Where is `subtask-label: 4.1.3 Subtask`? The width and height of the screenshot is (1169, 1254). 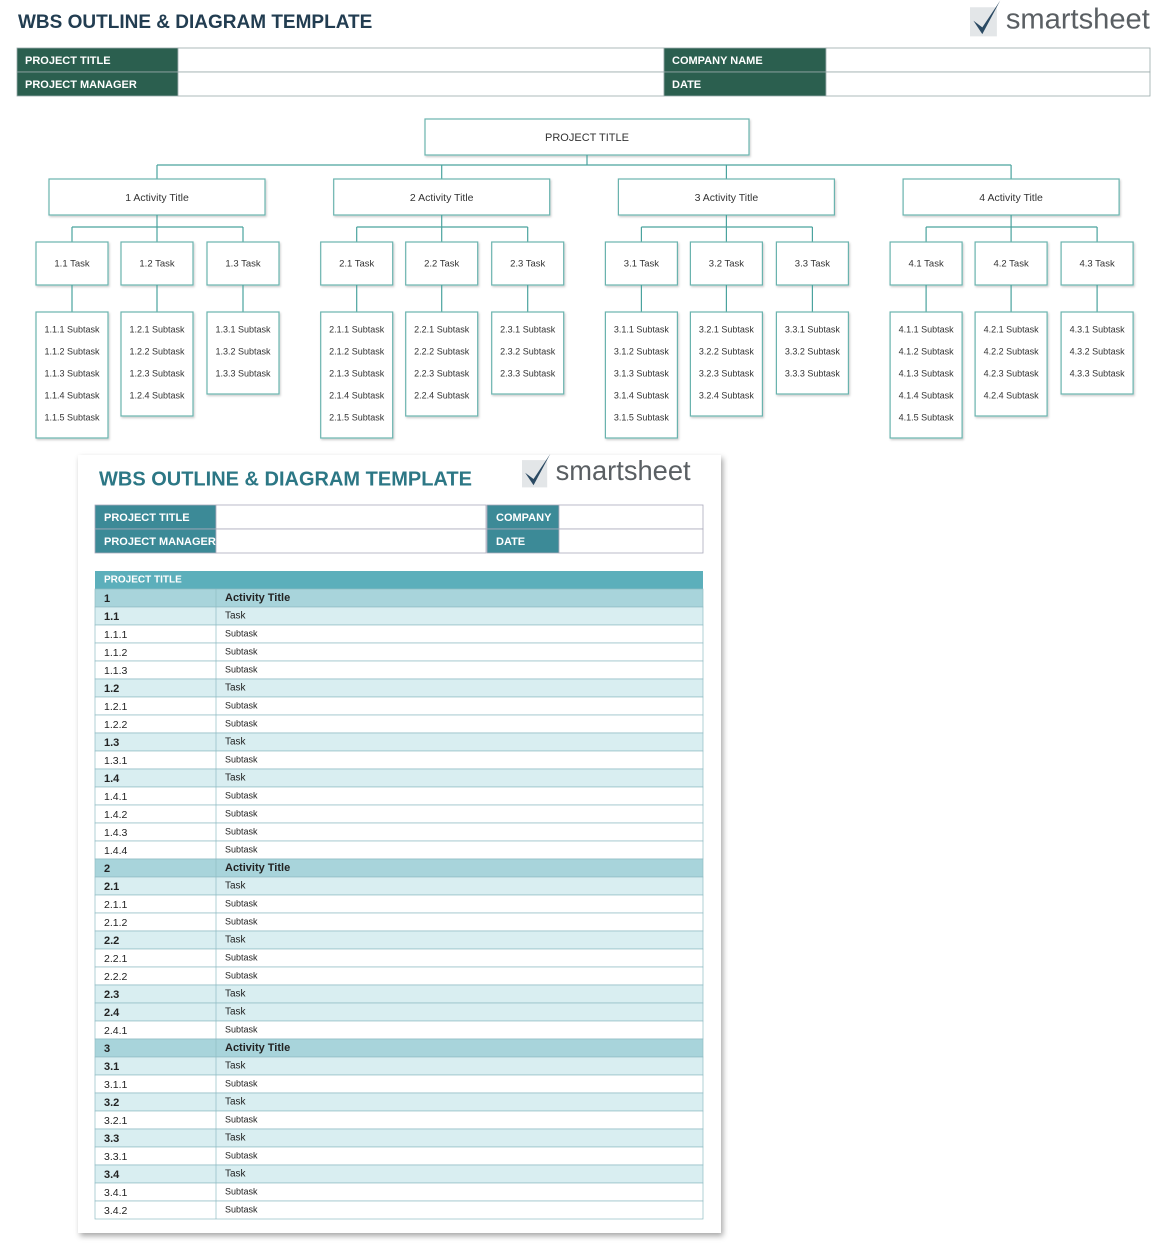 subtask-label: 4.1.3 Subtask is located at coordinates (927, 373).